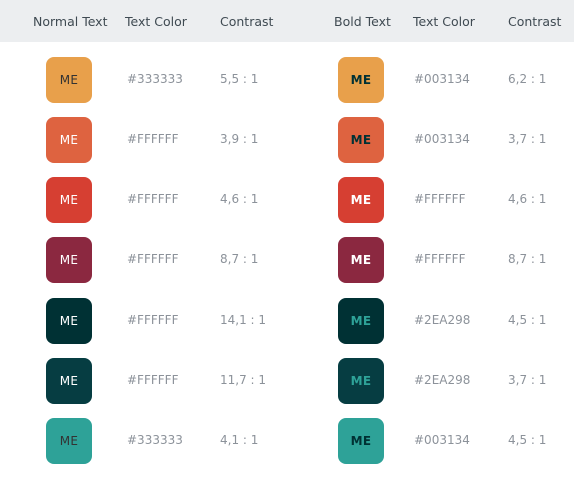 The width and height of the screenshot is (574, 491). Describe the element at coordinates (239, 139) in the screenshot. I see `normal-contrast-value: 3,9 : 1` at that location.